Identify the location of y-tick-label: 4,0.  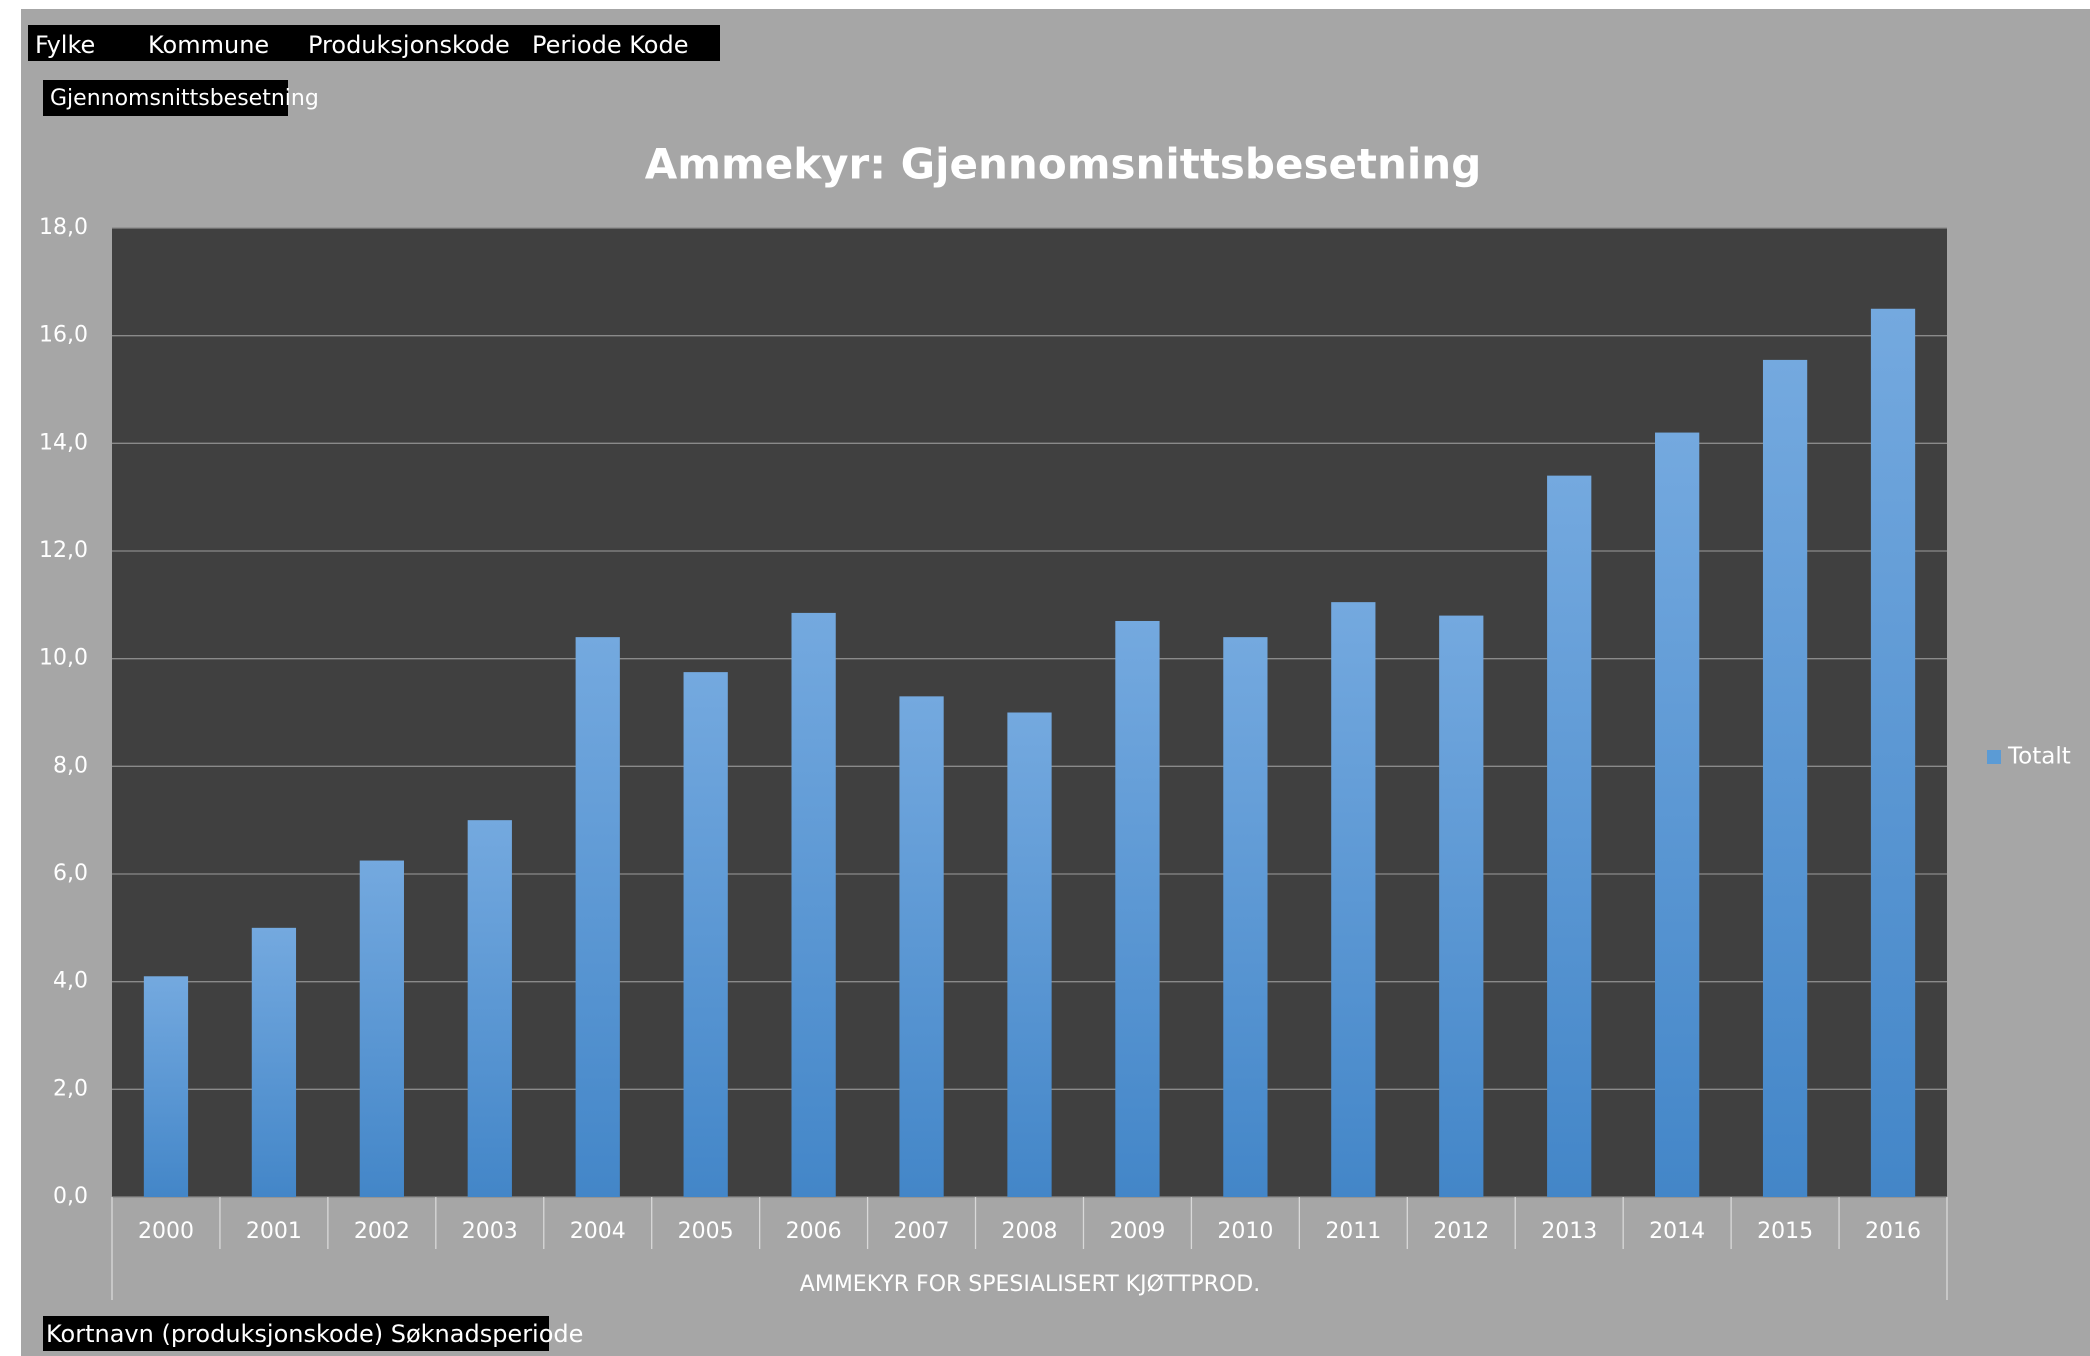
(70, 981).